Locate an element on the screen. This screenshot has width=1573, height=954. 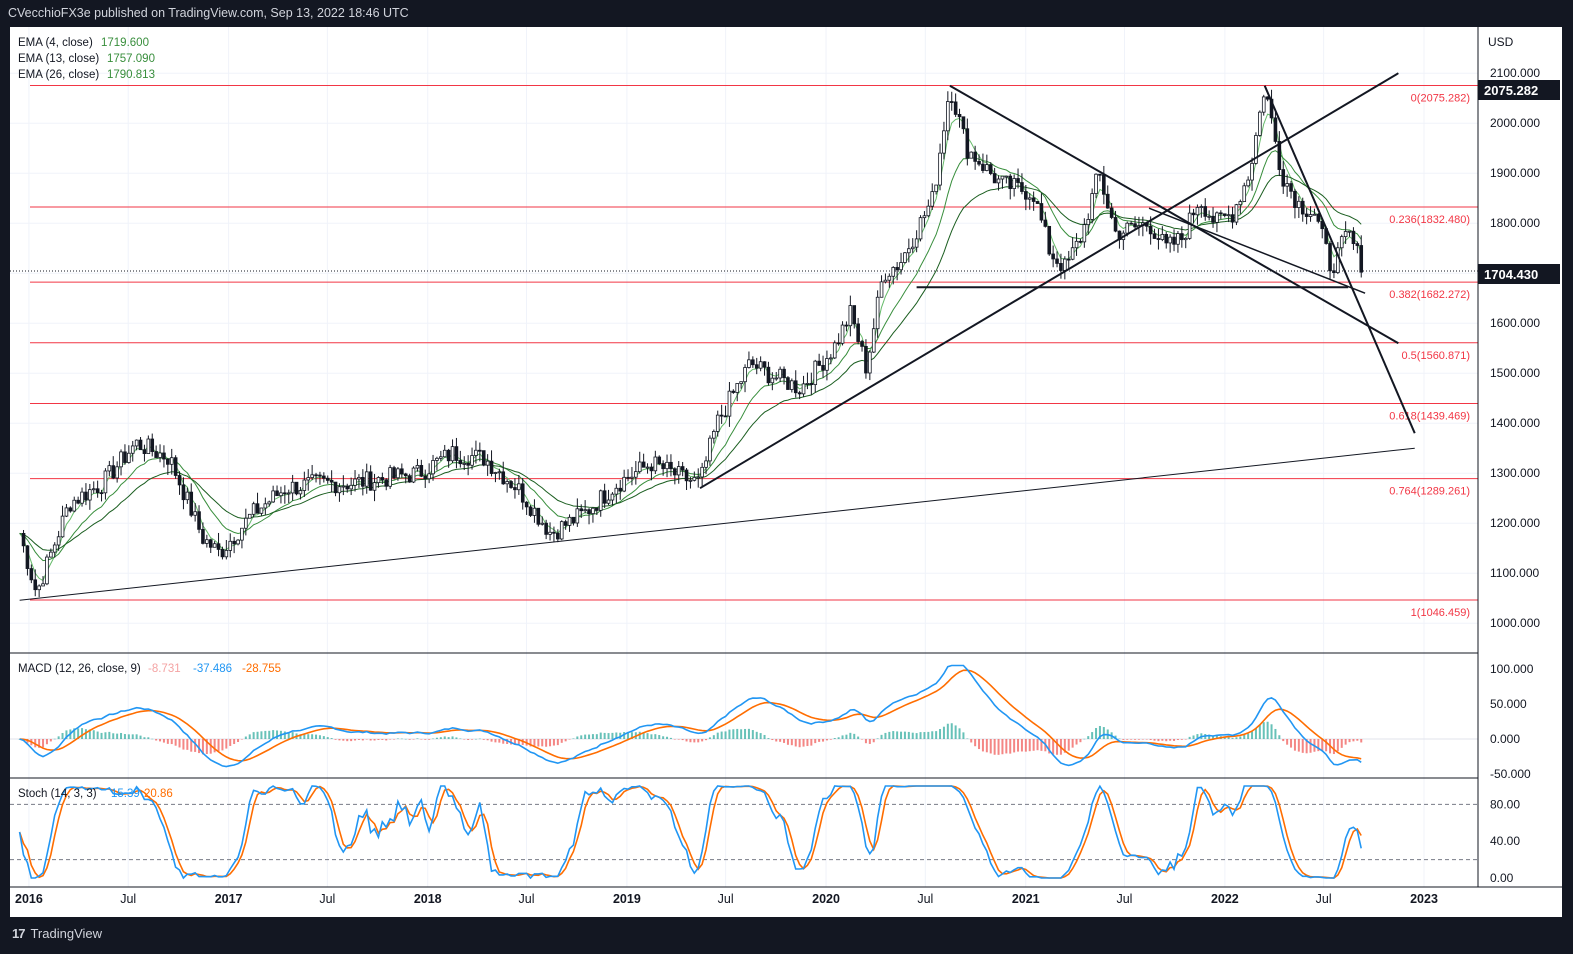
high-price-badge: 2075.282 is located at coordinates (1519, 90).